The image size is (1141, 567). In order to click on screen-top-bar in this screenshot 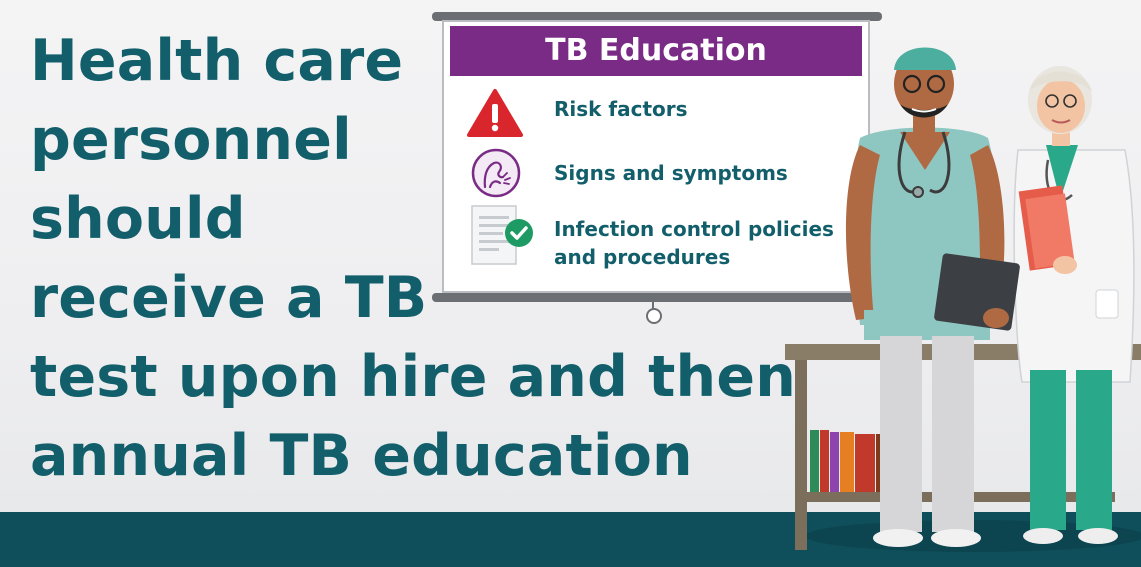, I will do `click(657, 16)`.